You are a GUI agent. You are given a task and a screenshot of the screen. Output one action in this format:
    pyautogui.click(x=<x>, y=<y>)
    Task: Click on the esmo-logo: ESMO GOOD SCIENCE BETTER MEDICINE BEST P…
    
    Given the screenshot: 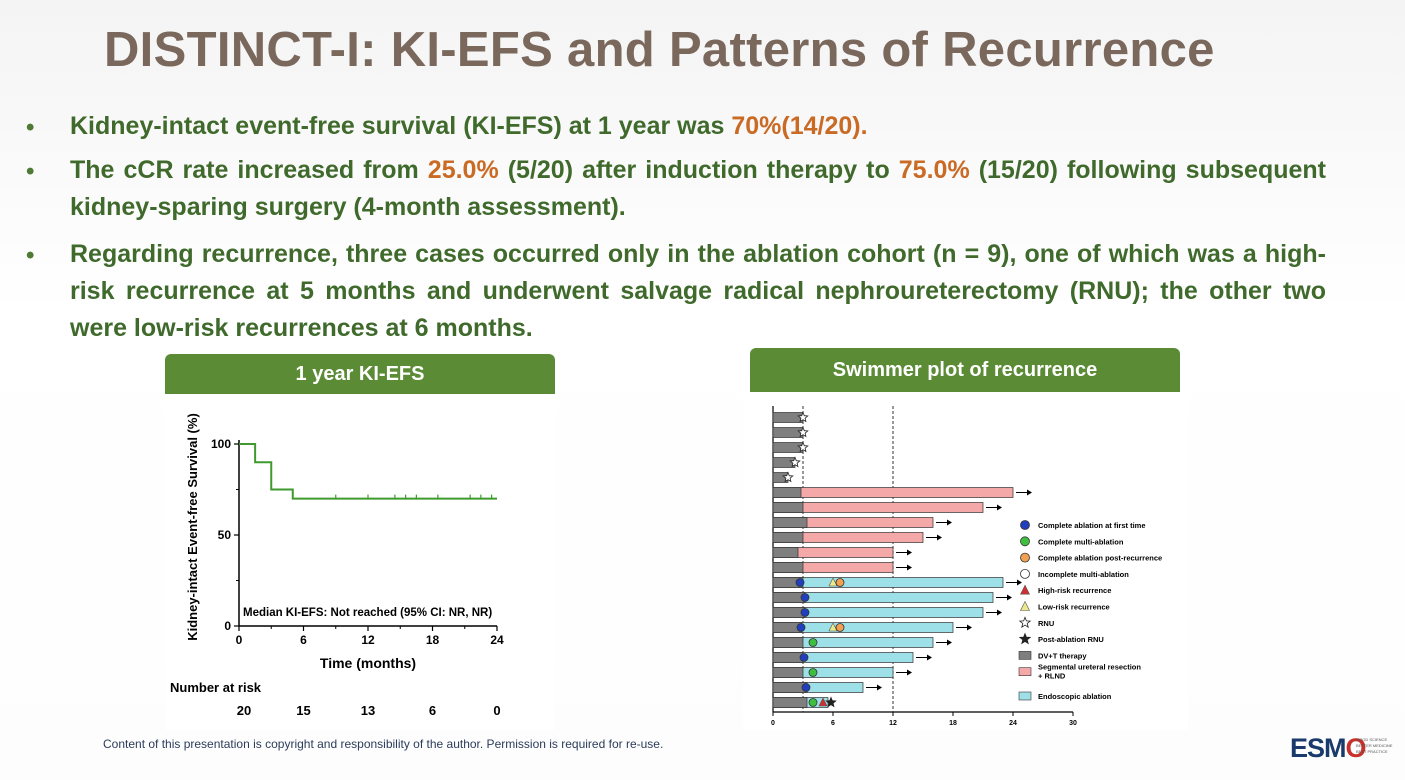 What is the action you would take?
    pyautogui.click(x=1341, y=748)
    